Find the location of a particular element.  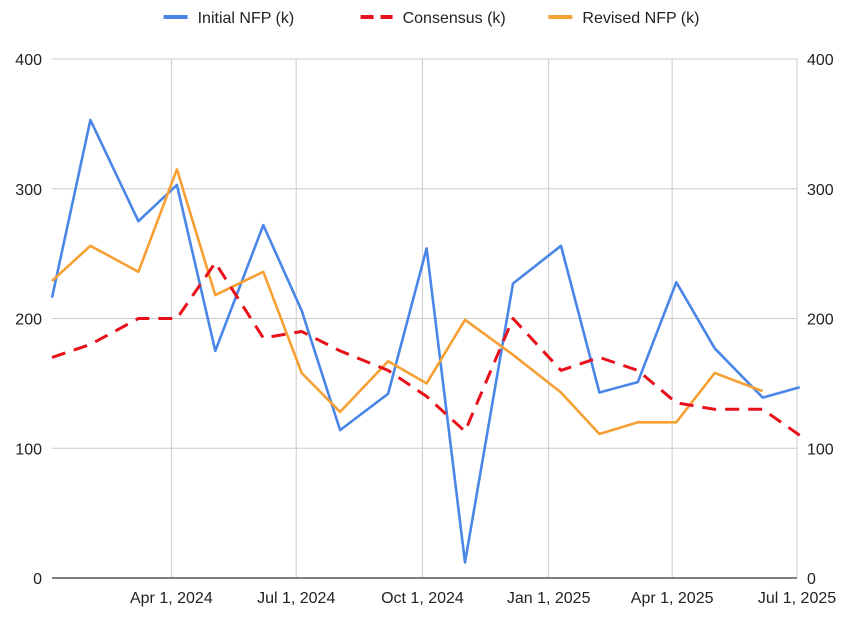

y-tick-label-left: 0 is located at coordinates (37, 579).